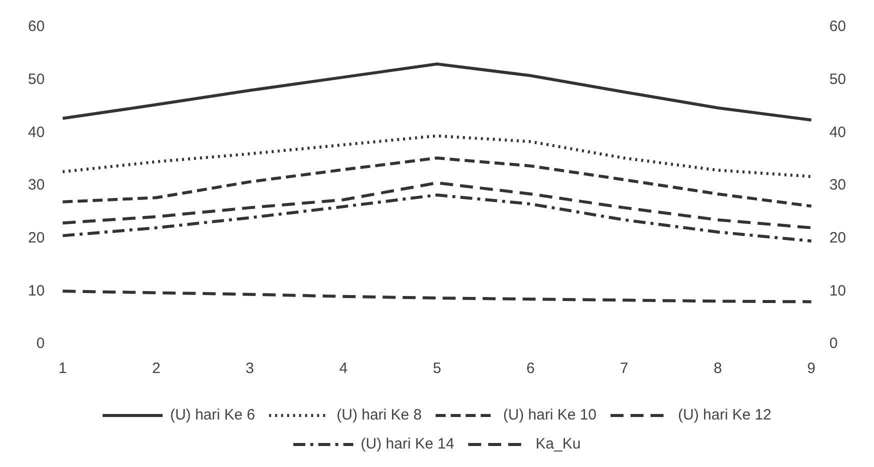 The height and width of the screenshot is (467, 874). What do you see at coordinates (379, 415) in the screenshot?
I see `legend-label: (U) hari Ke 8` at bounding box center [379, 415].